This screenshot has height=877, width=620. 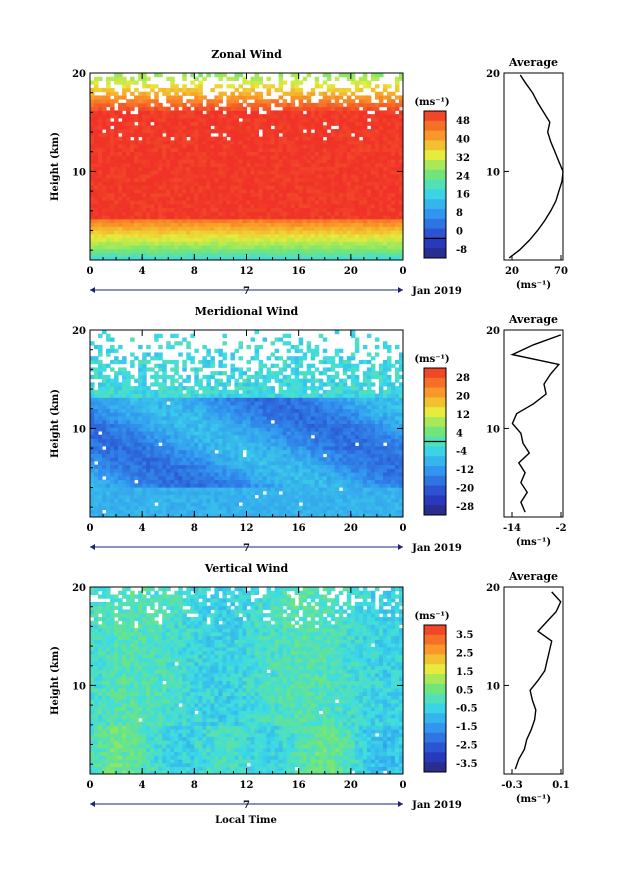 What do you see at coordinates (247, 167) in the screenshot?
I see `zonal-heatmap` at bounding box center [247, 167].